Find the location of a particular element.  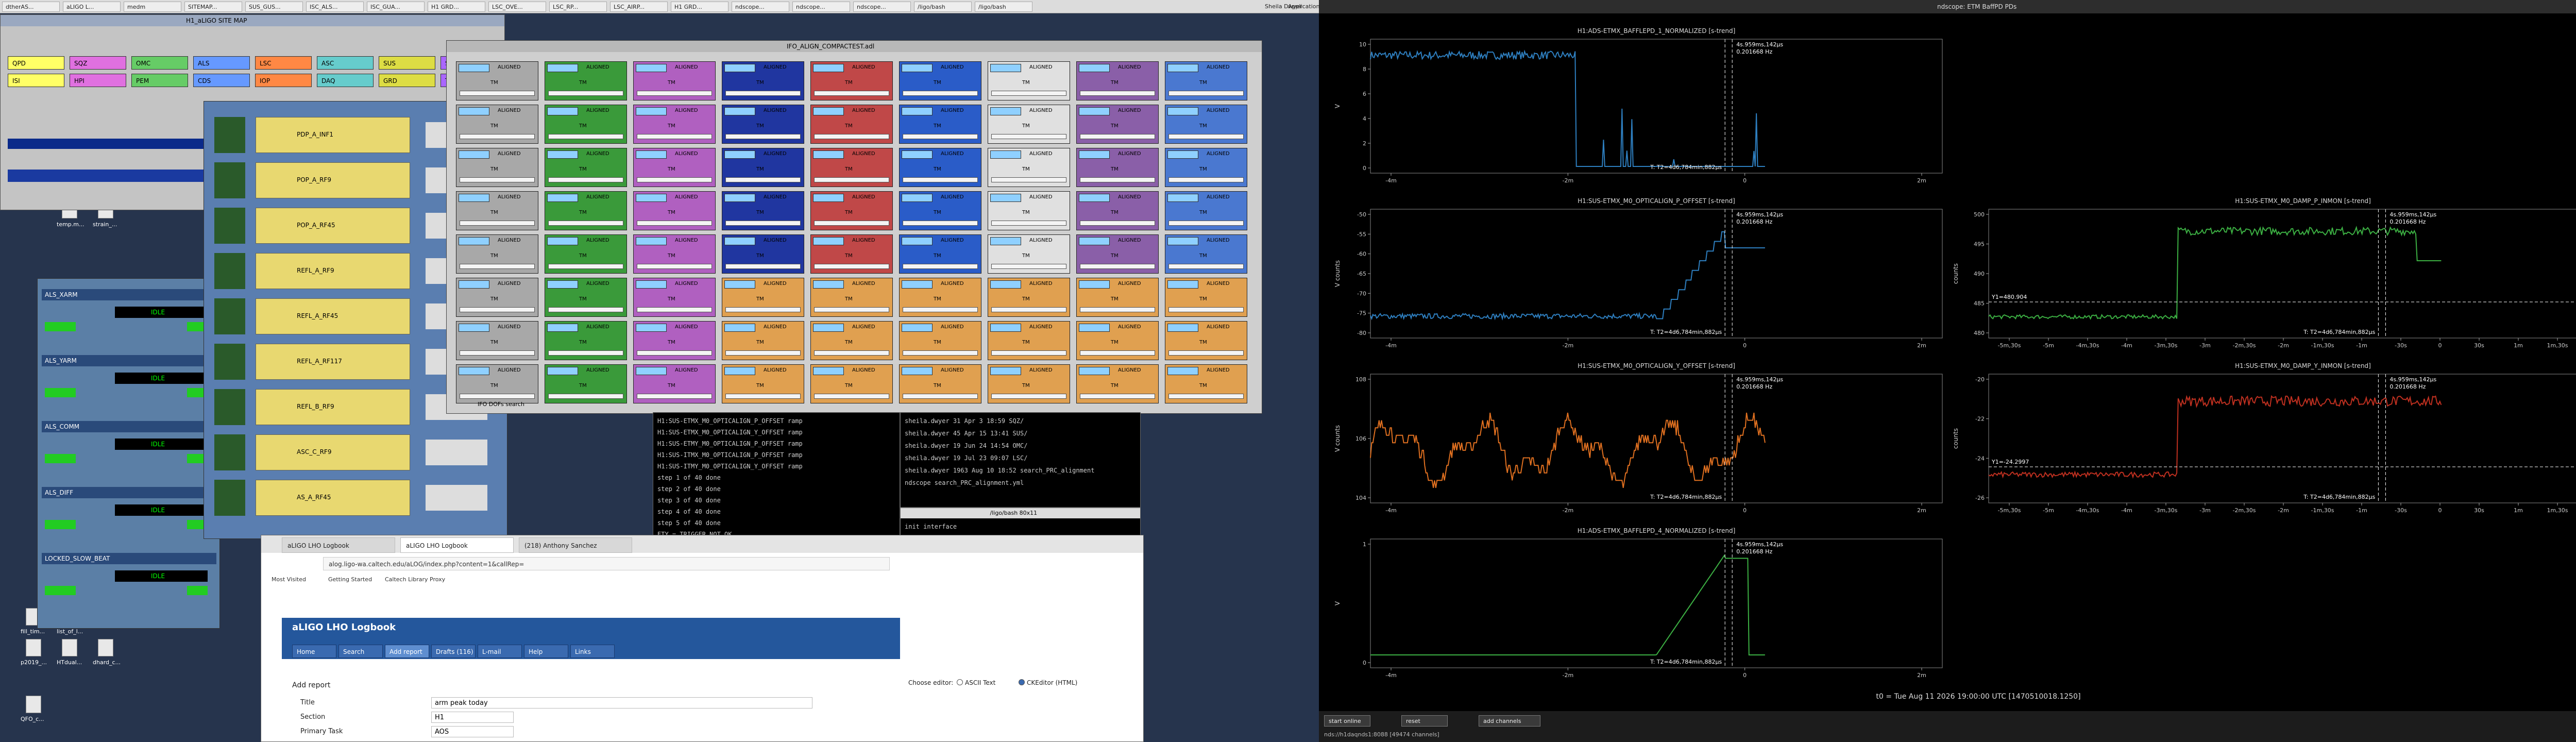

nav-button: Home is located at coordinates (314, 651).